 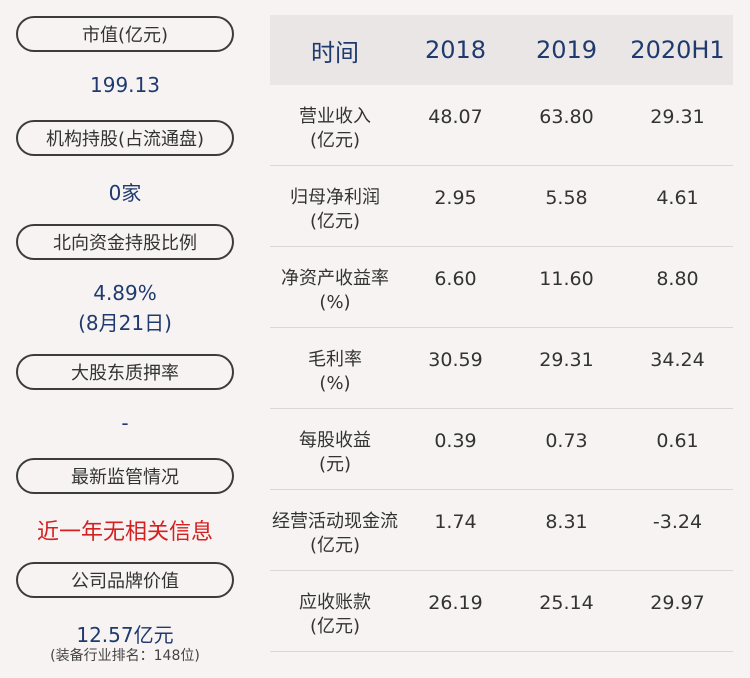 What do you see at coordinates (335, 116) in the screenshot?
I see `row-label-name: 营业收入` at bounding box center [335, 116].